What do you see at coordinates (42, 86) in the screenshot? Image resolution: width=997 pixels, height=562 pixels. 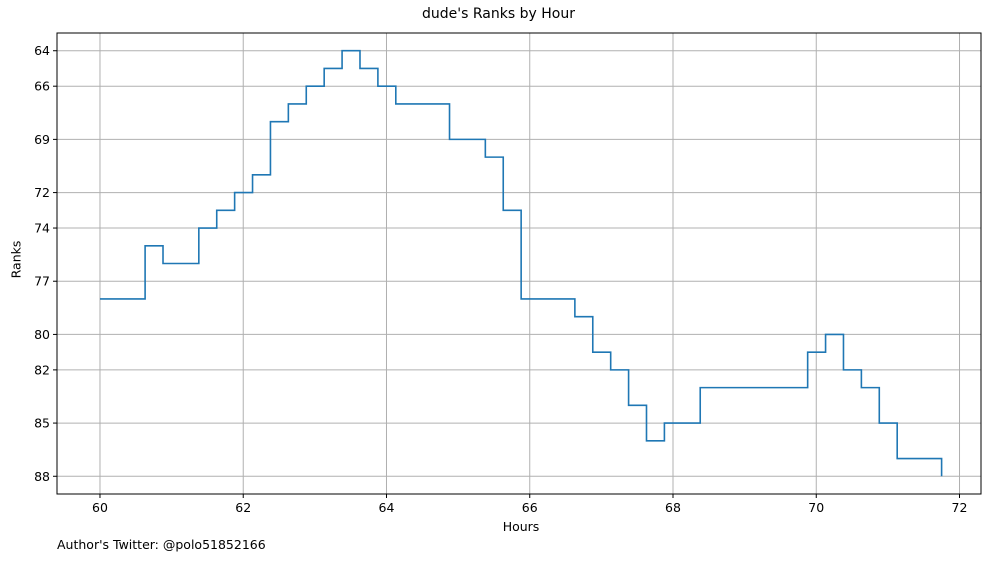 I see `y-tick-label: 66` at bounding box center [42, 86].